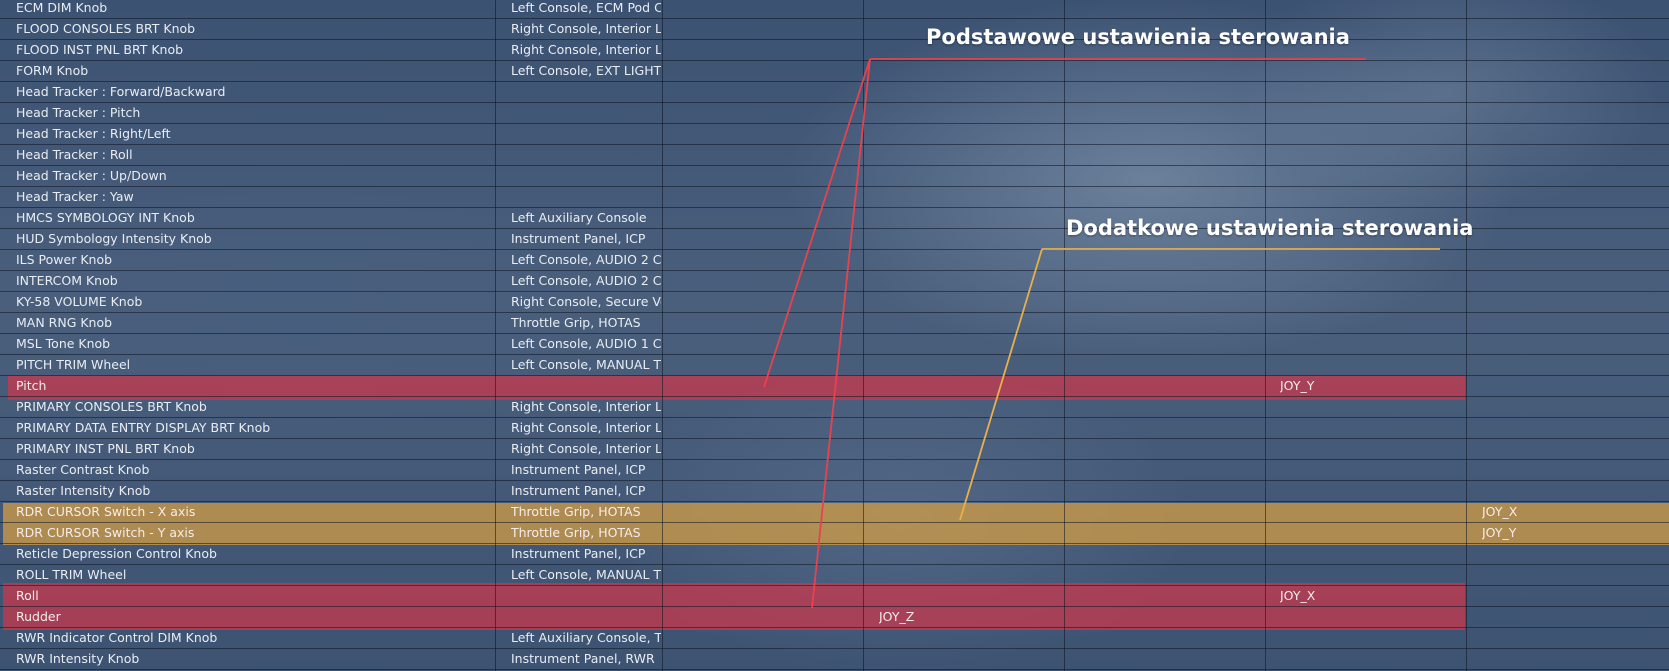  Describe the element at coordinates (78, 112) in the screenshot. I see `control-name-cell: Head Tracker : Pitch` at that location.